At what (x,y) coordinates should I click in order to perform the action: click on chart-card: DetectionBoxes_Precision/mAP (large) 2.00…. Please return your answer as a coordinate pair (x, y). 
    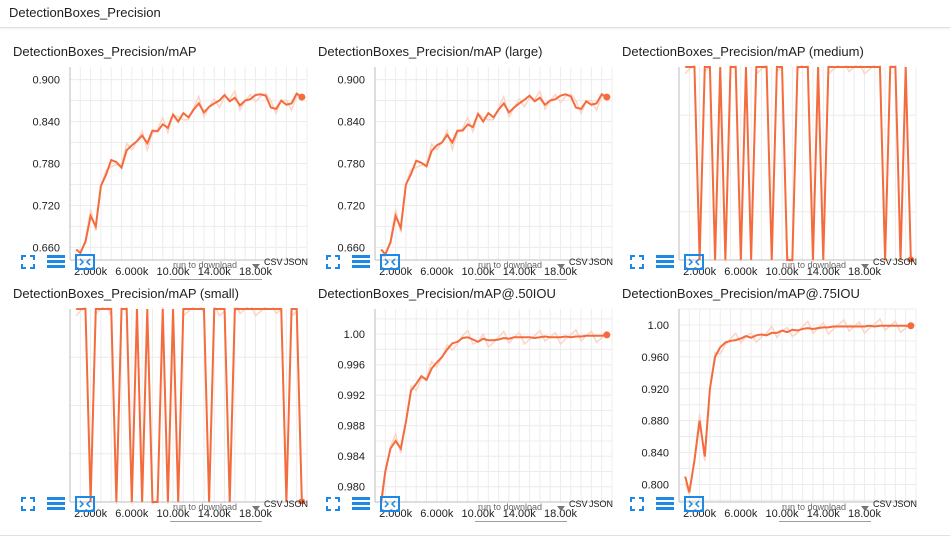
    Looking at the image, I should click on (459, 160).